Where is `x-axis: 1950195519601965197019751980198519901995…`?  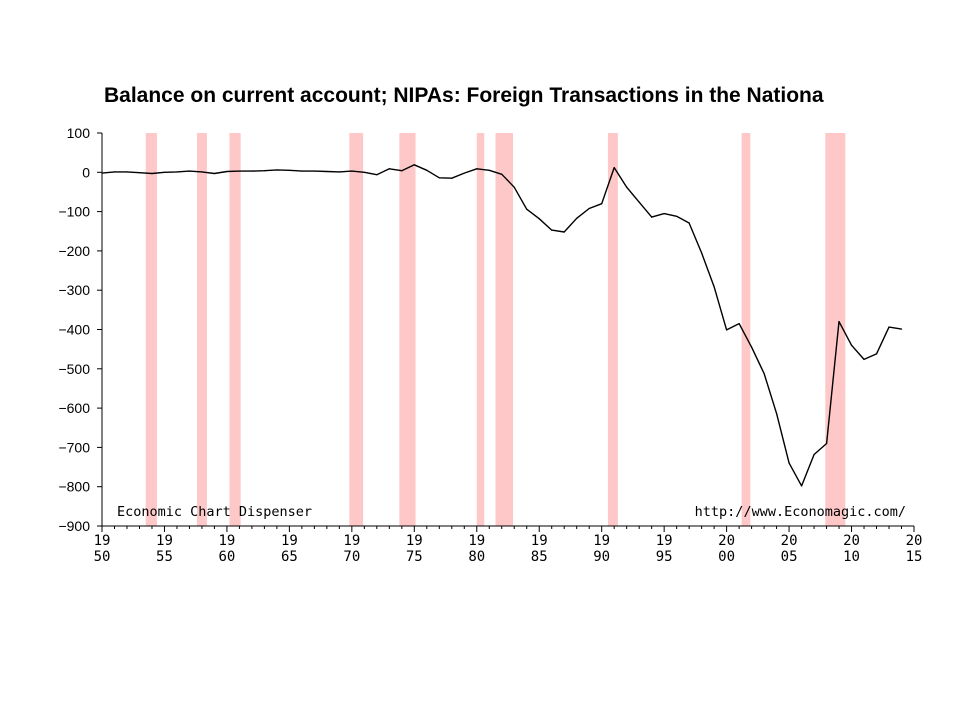 x-axis: 1950195519601965197019751980198519901995… is located at coordinates (508, 545).